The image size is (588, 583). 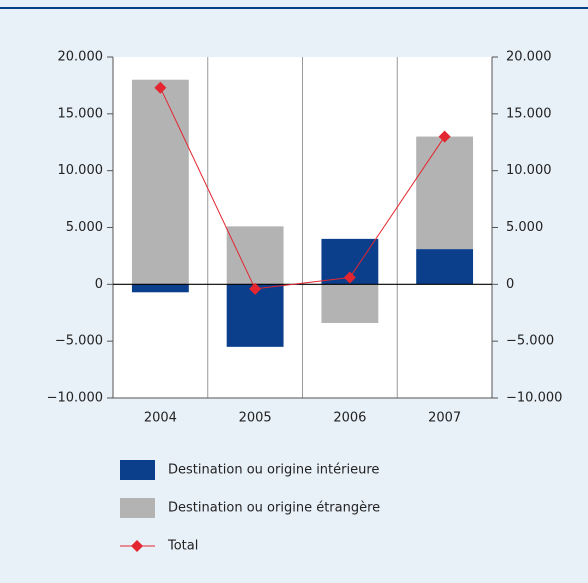 I want to click on y2-tick-label: 0, so click(x=510, y=284).